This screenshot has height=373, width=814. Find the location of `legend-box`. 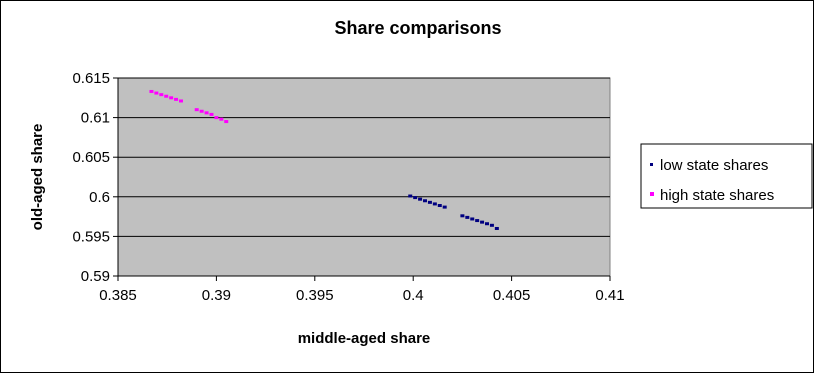

legend-box is located at coordinates (726, 176).